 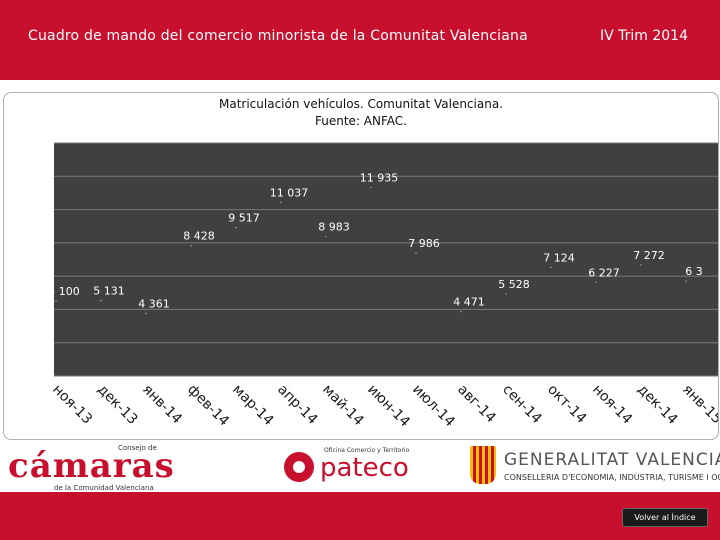 I want to click on data-label: 11 037, so click(x=289, y=192).